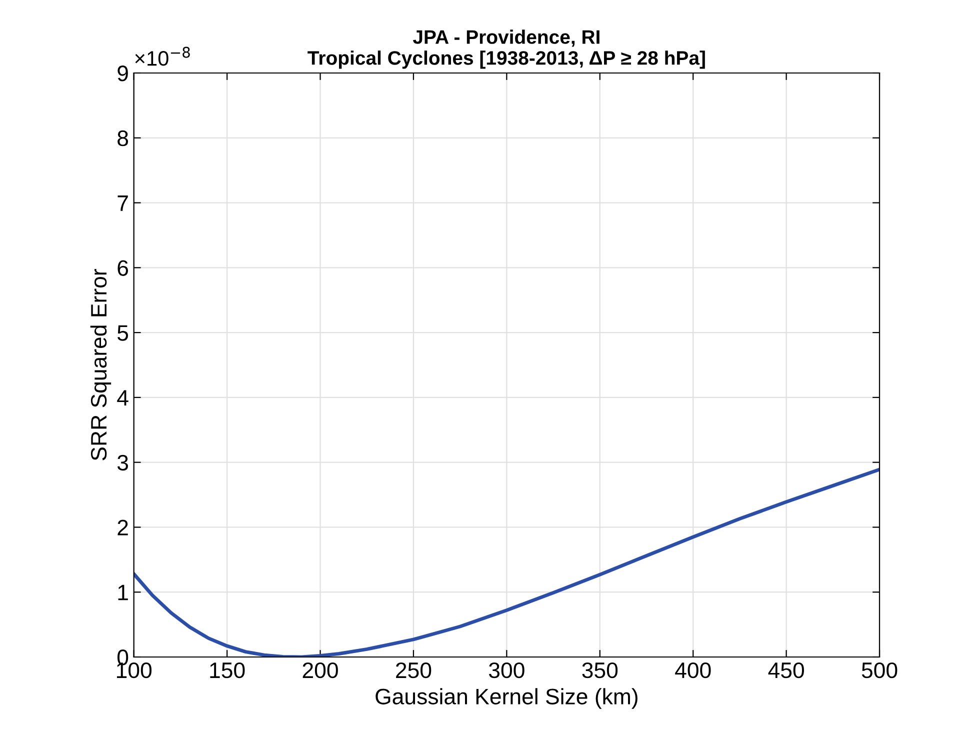 Image resolution: width=956 pixels, height=730 pixels. Describe the element at coordinates (693, 670) in the screenshot. I see `x-tick-label: 400` at that location.